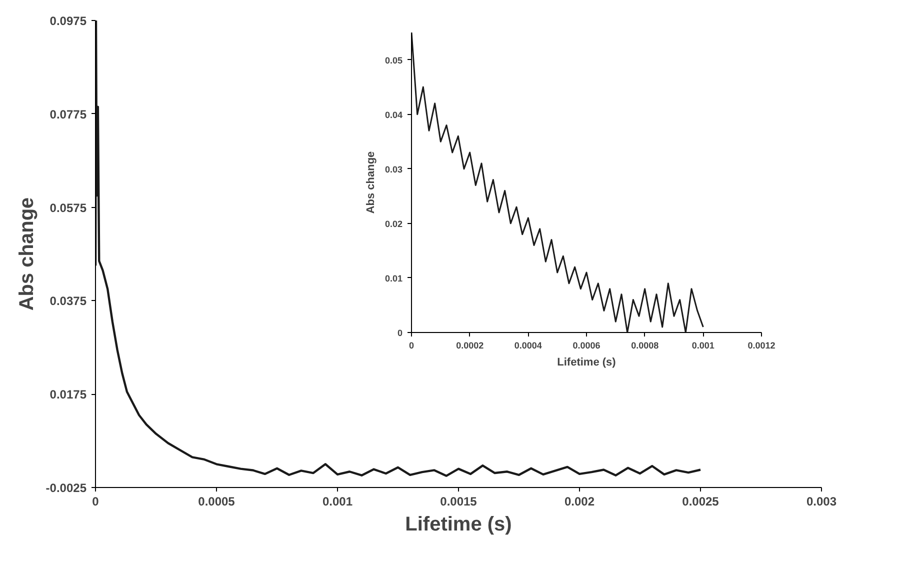 The height and width of the screenshot is (561, 911). Describe the element at coordinates (393, 115) in the screenshot. I see `y-tick-label: 0.04` at that location.